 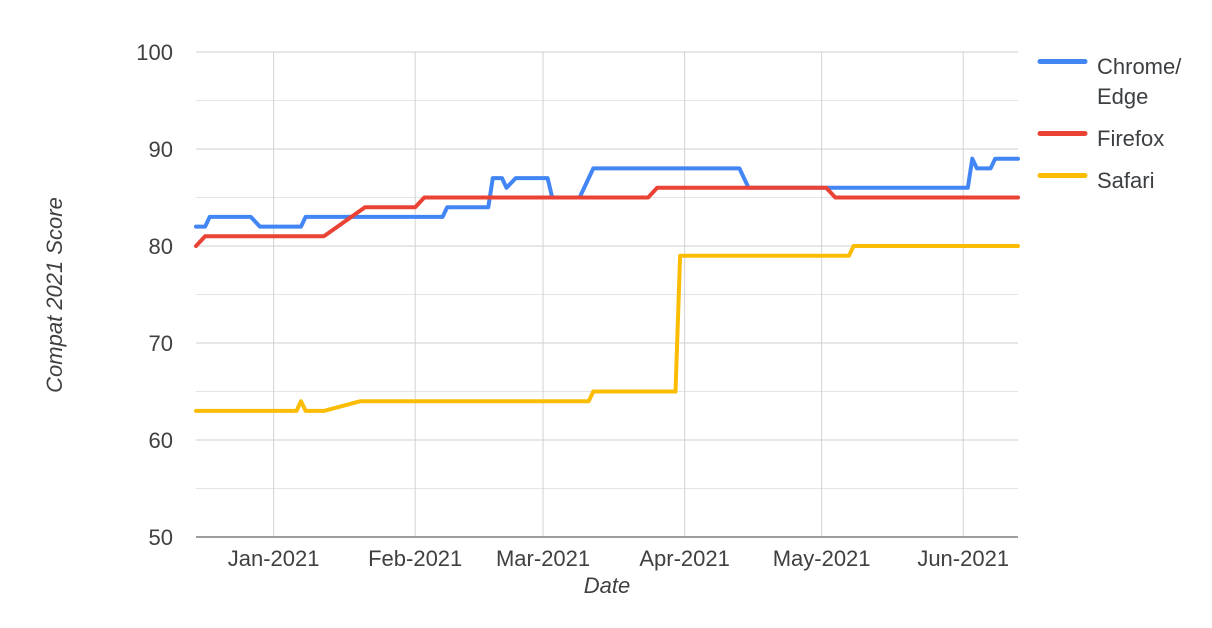 I want to click on legend-label-firefox: Firefox, so click(x=1130, y=138).